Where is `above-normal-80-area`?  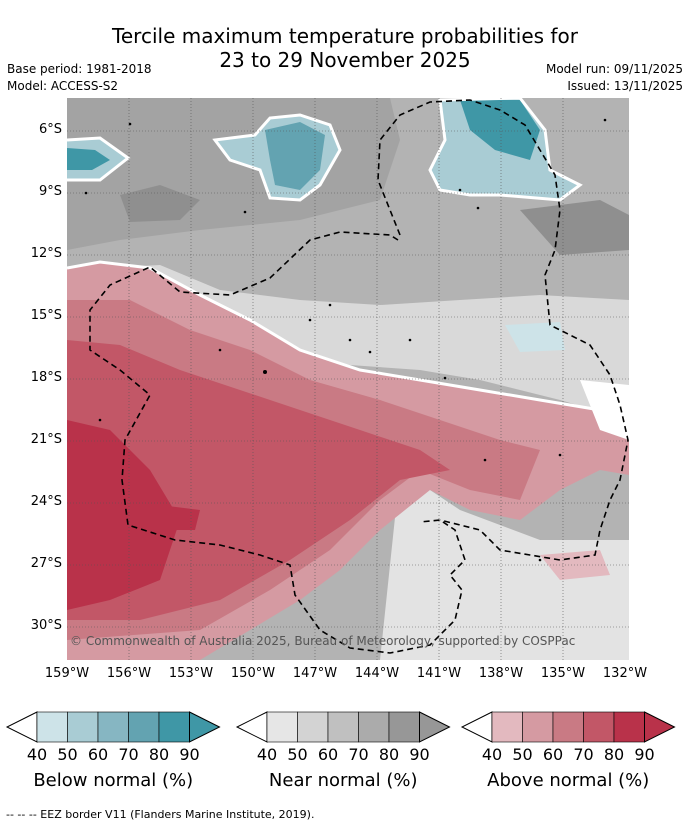 above-normal-80-area is located at coordinates (123, 515).